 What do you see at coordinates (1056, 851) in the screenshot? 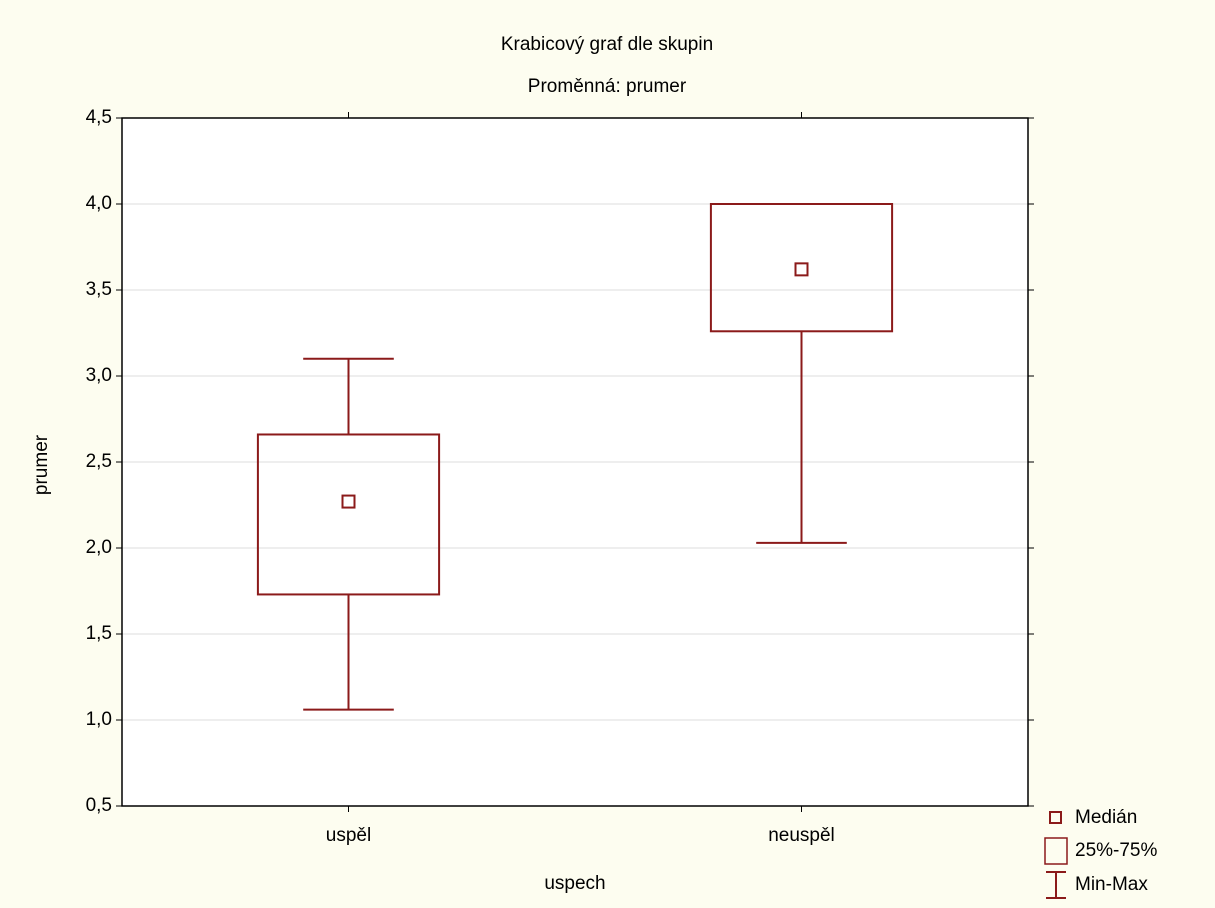
I see `legend-box-icon` at bounding box center [1056, 851].